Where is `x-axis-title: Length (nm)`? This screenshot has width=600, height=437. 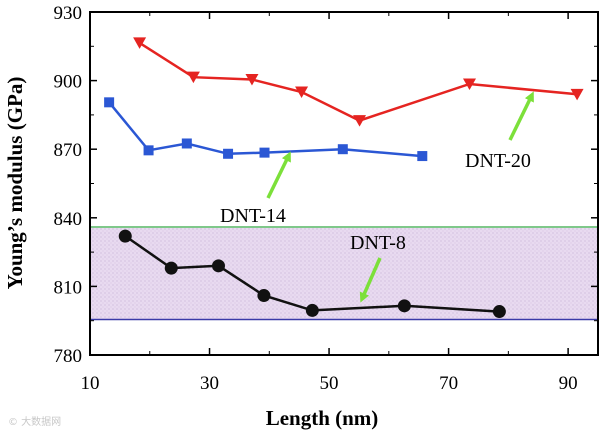
x-axis-title: Length (nm) is located at coordinates (322, 418).